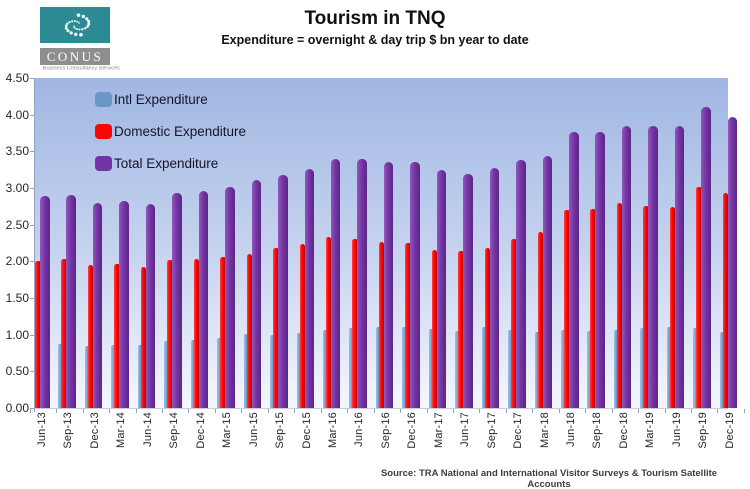  Describe the element at coordinates (280, 430) in the screenshot. I see `x-axis-label: Sep-15` at that location.